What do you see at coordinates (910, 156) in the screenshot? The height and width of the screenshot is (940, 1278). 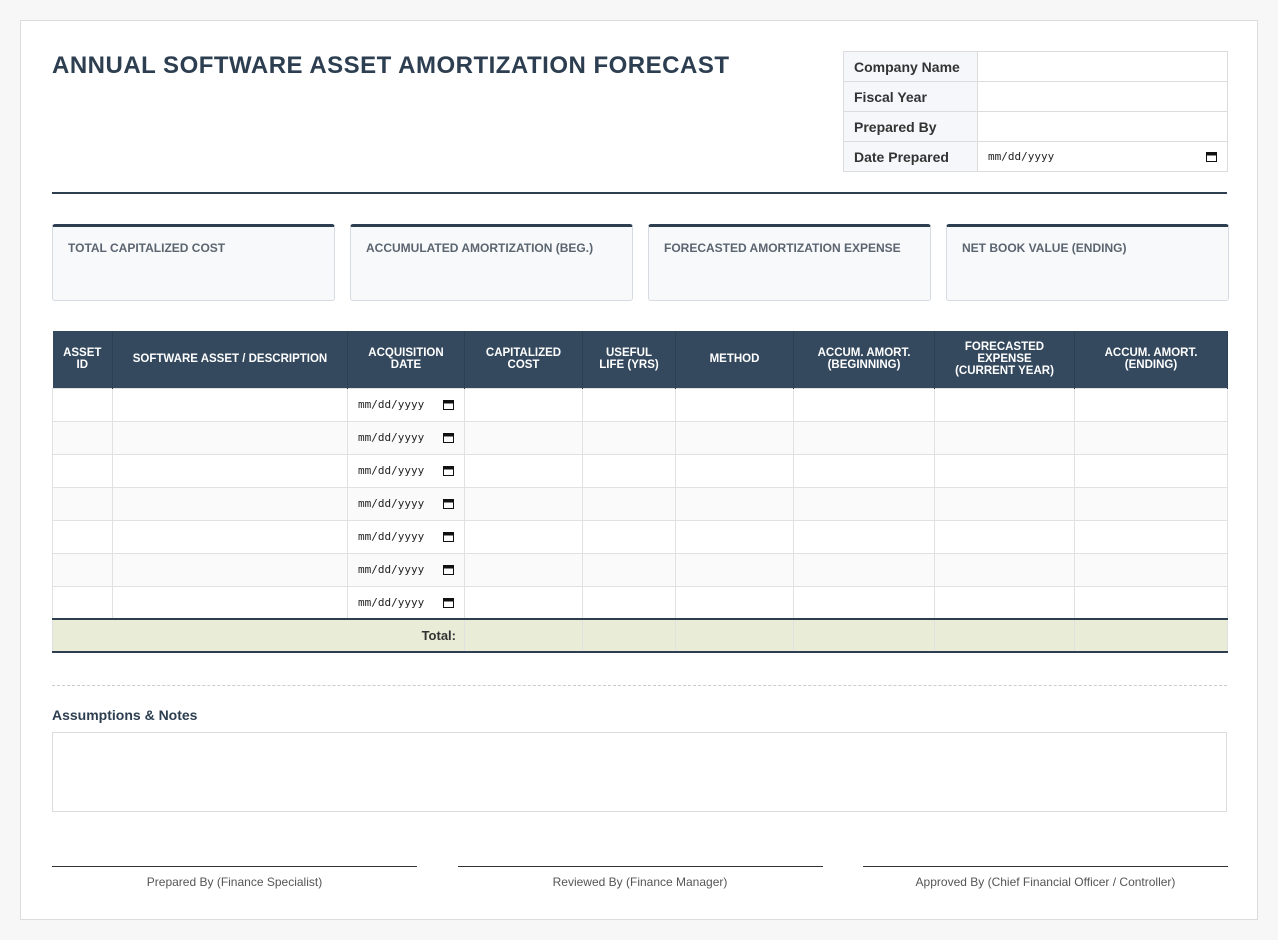 I see `info-label: Date Prepared` at bounding box center [910, 156].